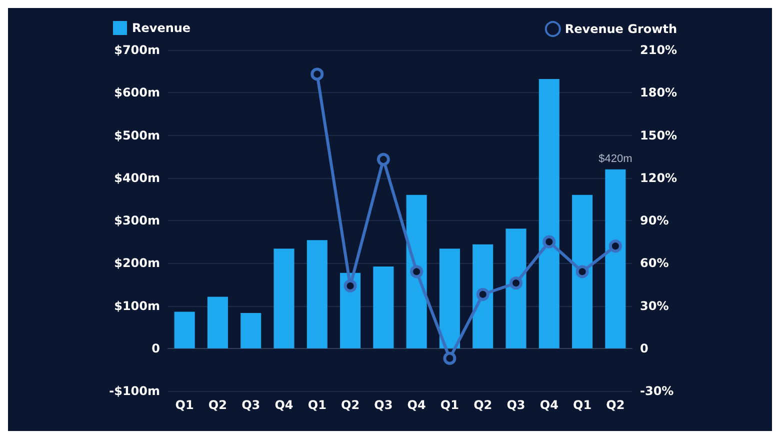 The width and height of the screenshot is (780, 439). I want to click on y-tick-label: $300m, so click(137, 221).